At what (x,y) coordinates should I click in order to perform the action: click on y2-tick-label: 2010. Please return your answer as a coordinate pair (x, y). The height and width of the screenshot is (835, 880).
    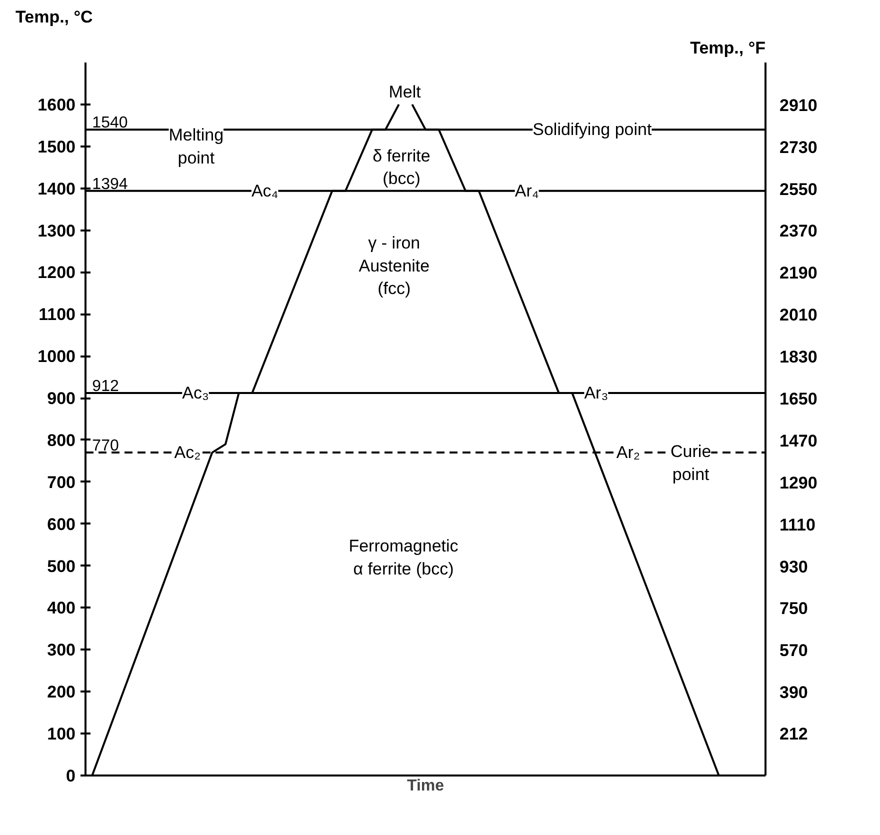
    Looking at the image, I should click on (799, 315).